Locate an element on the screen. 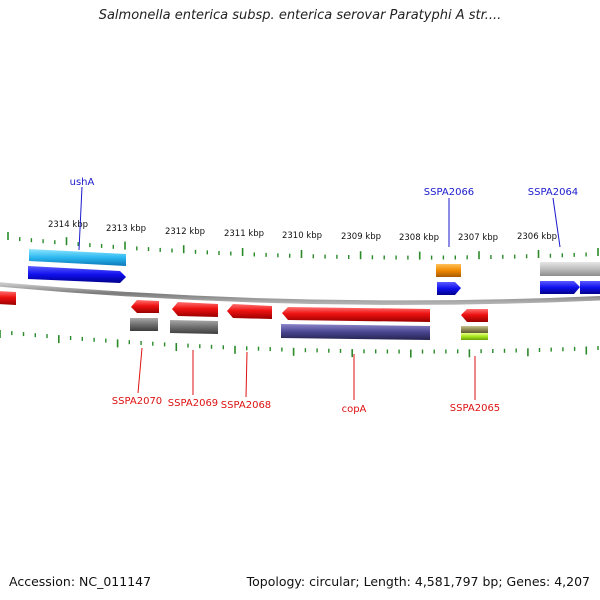  gene-SSPA2064-arrow is located at coordinates (560, 287).